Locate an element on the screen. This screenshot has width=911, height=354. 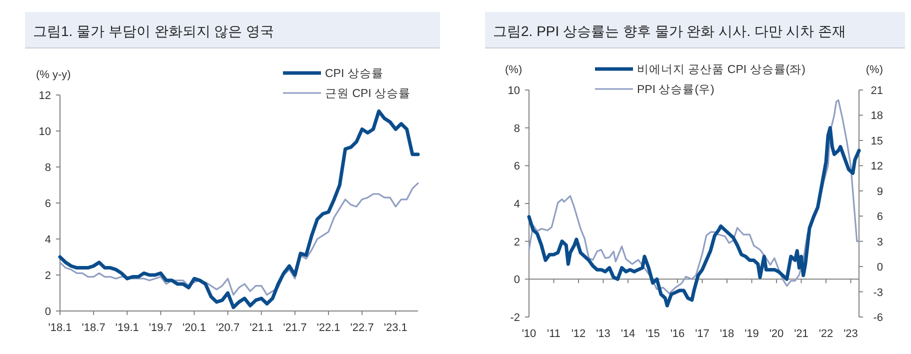
x-tick-label: '22 is located at coordinates (826, 334).